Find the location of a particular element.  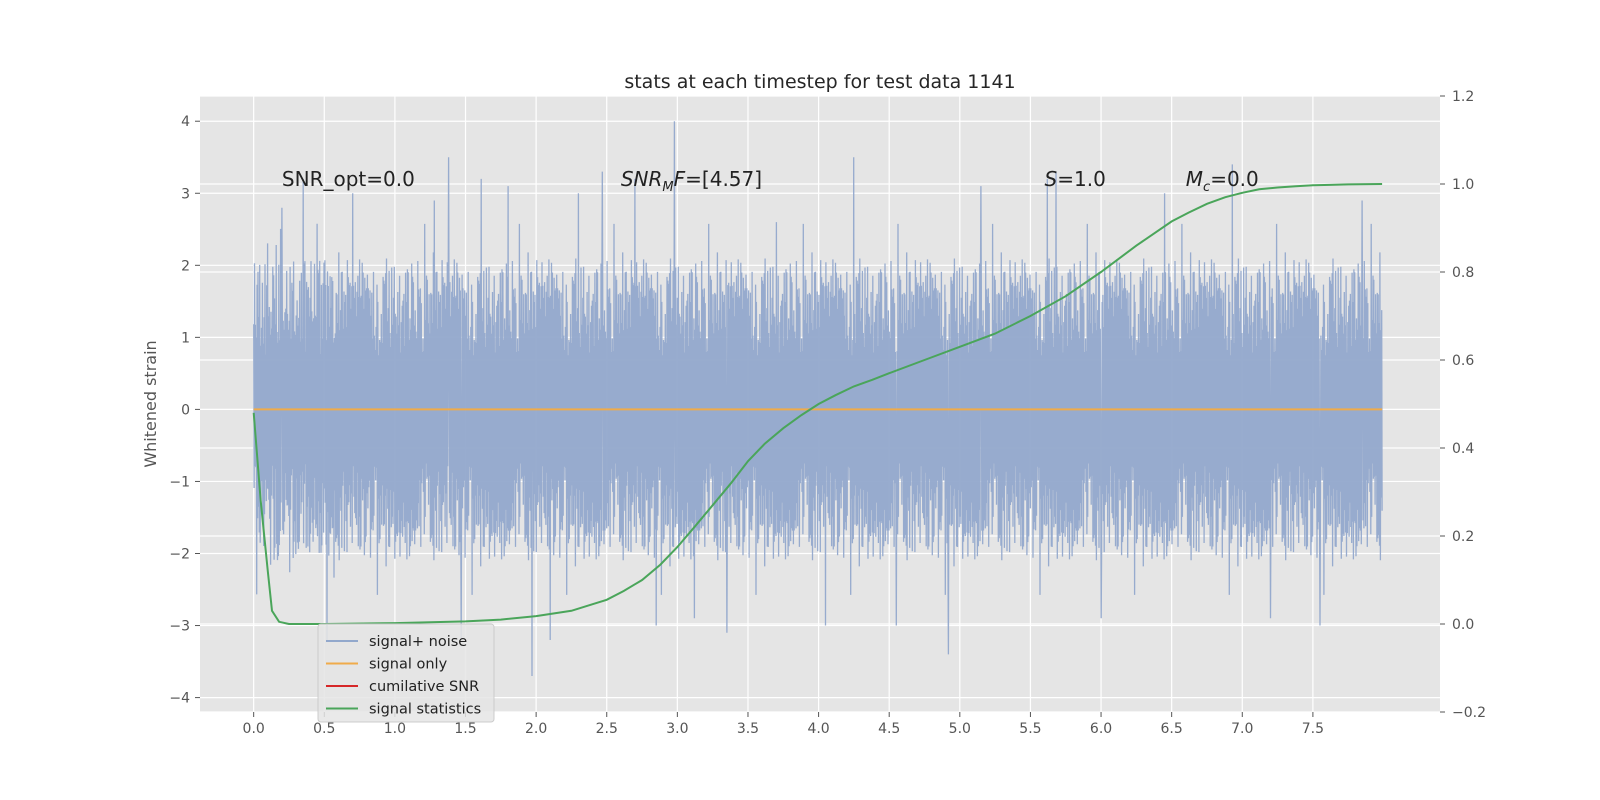

y2-tick-label: 0.6 is located at coordinates (1463, 361).